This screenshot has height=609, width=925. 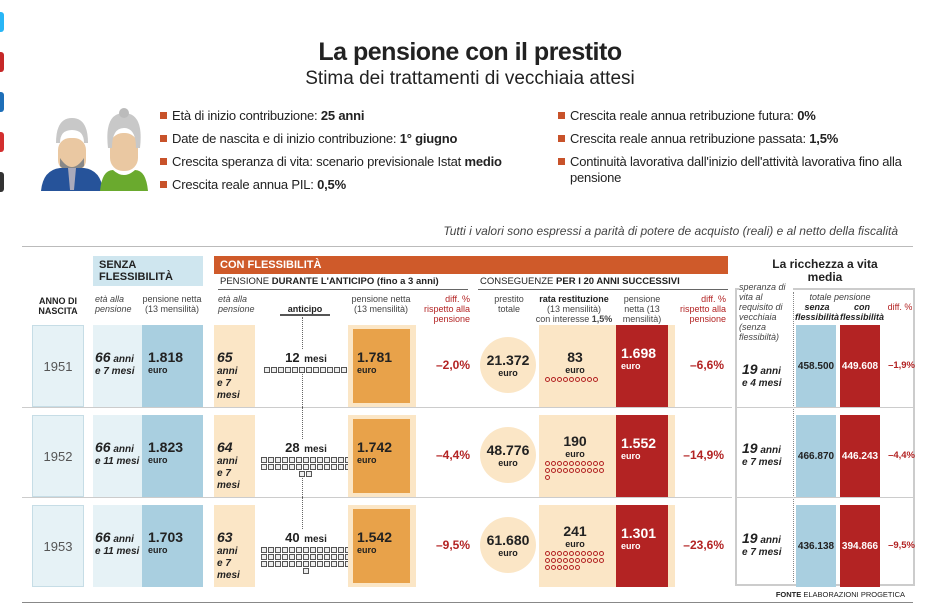 I want to click on prestito-circle: 61.680 euro, so click(x=508, y=545).